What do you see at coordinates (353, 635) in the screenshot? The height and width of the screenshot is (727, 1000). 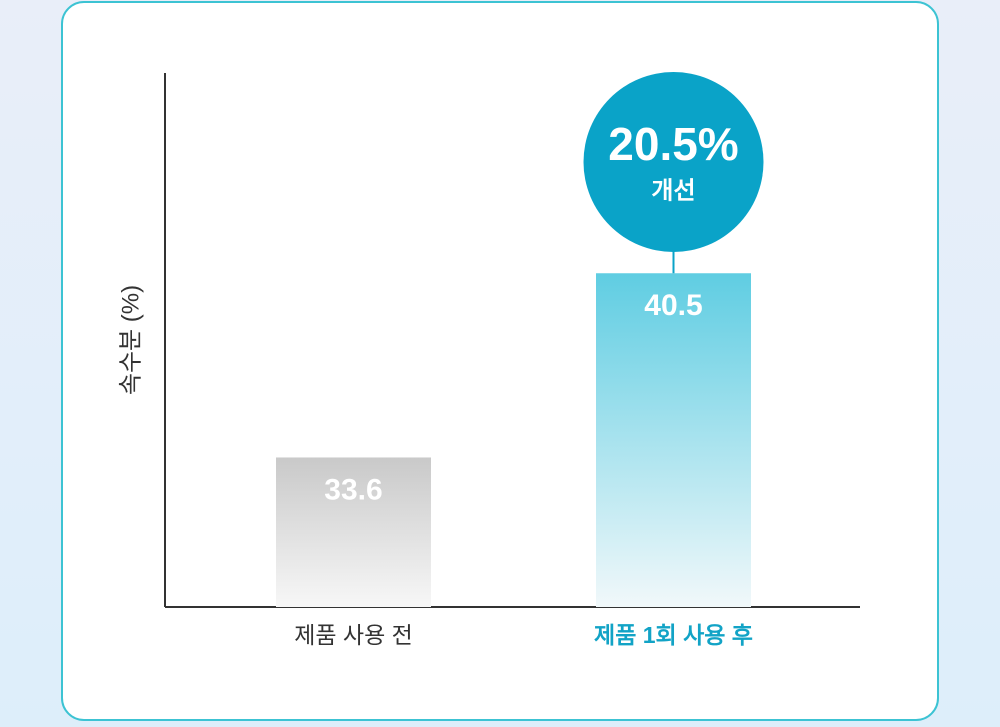 I see `x-tick-label: 제품 사용 전` at bounding box center [353, 635].